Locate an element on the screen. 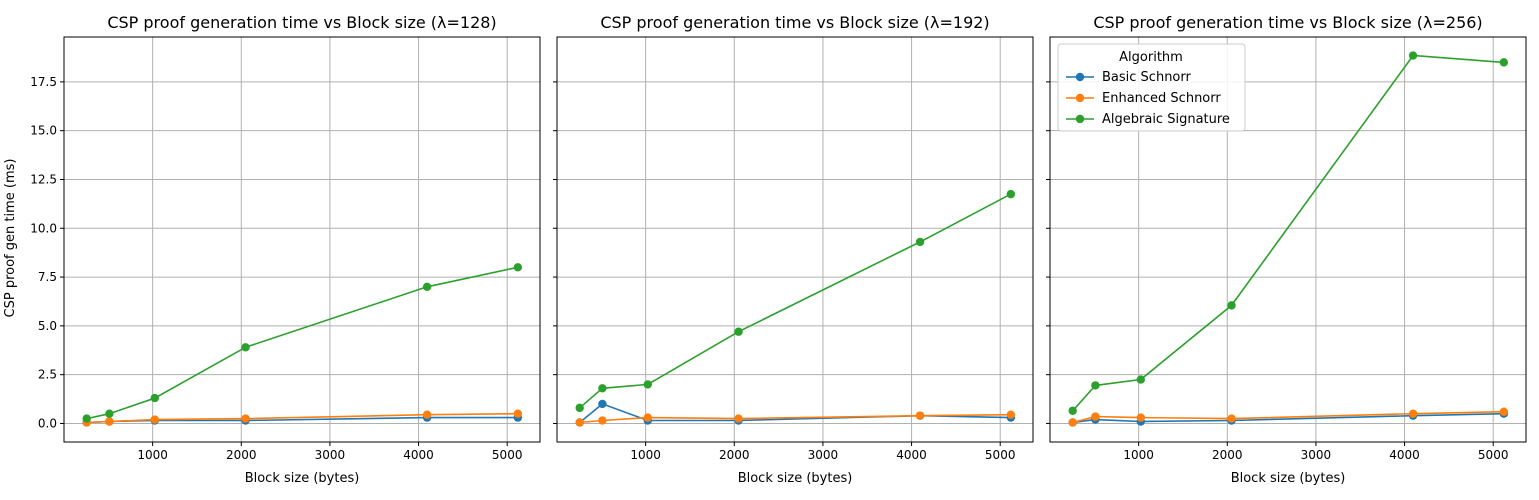 The width and height of the screenshot is (1539, 500). legend-entry-label: Enhanced Schnorr is located at coordinates (1161, 98).